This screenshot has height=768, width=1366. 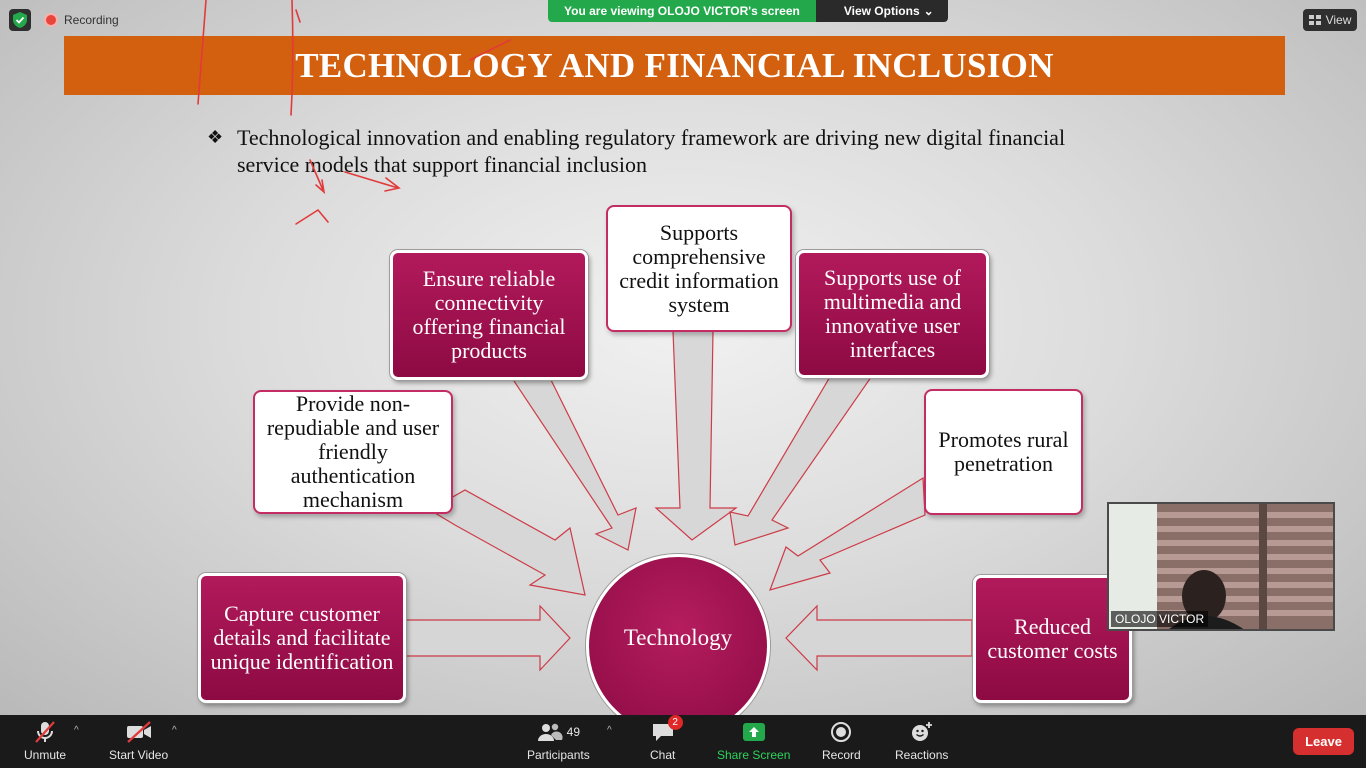 I want to click on share-screen-button: Share Screen, so click(x=753, y=741).